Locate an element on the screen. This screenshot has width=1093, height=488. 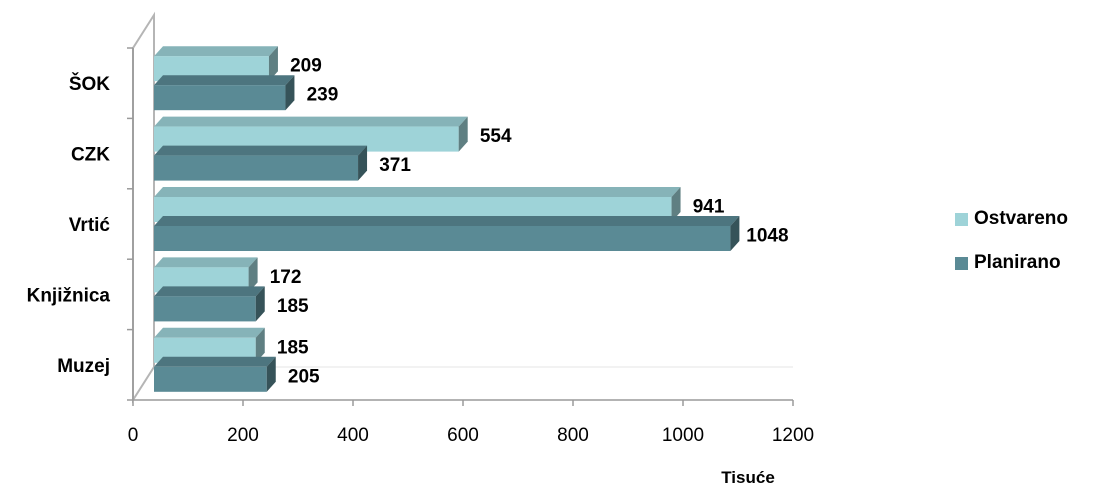
legend-label-planirano: Planirano is located at coordinates (1017, 262).